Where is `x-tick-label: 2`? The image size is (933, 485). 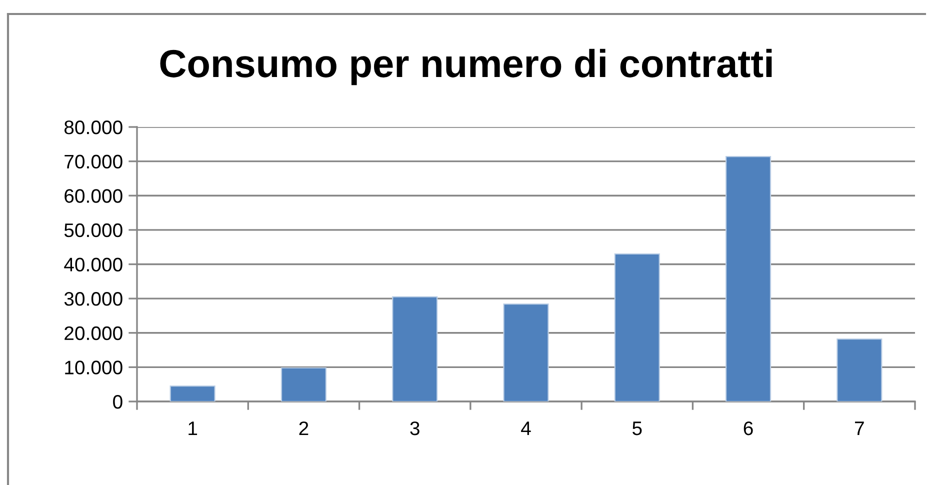 x-tick-label: 2 is located at coordinates (303, 428).